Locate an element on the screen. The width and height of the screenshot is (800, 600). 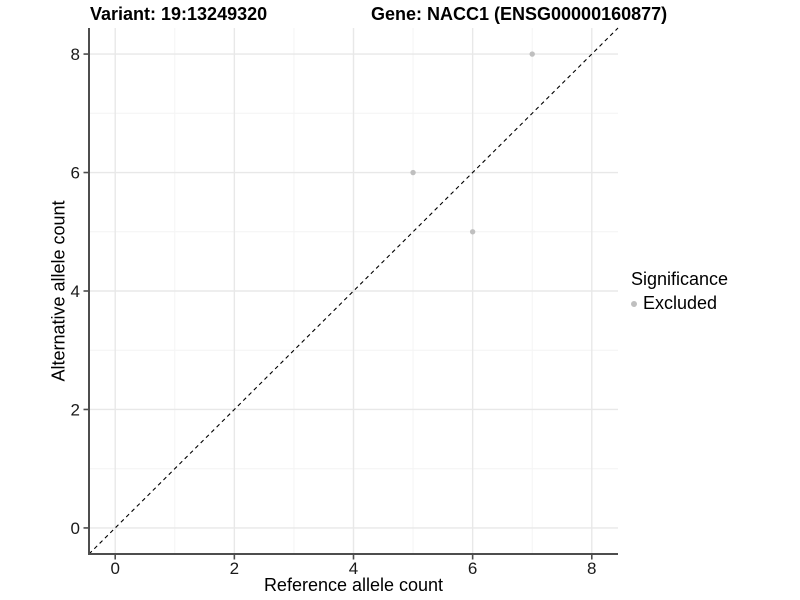
x-tick-label: 2 is located at coordinates (234, 568).